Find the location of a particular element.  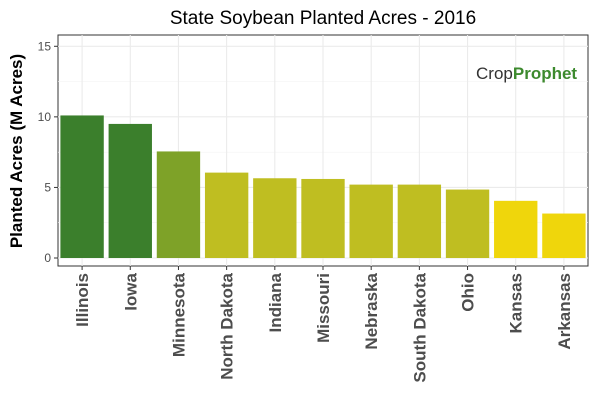

y-tick-label: 15 is located at coordinates (45, 46).